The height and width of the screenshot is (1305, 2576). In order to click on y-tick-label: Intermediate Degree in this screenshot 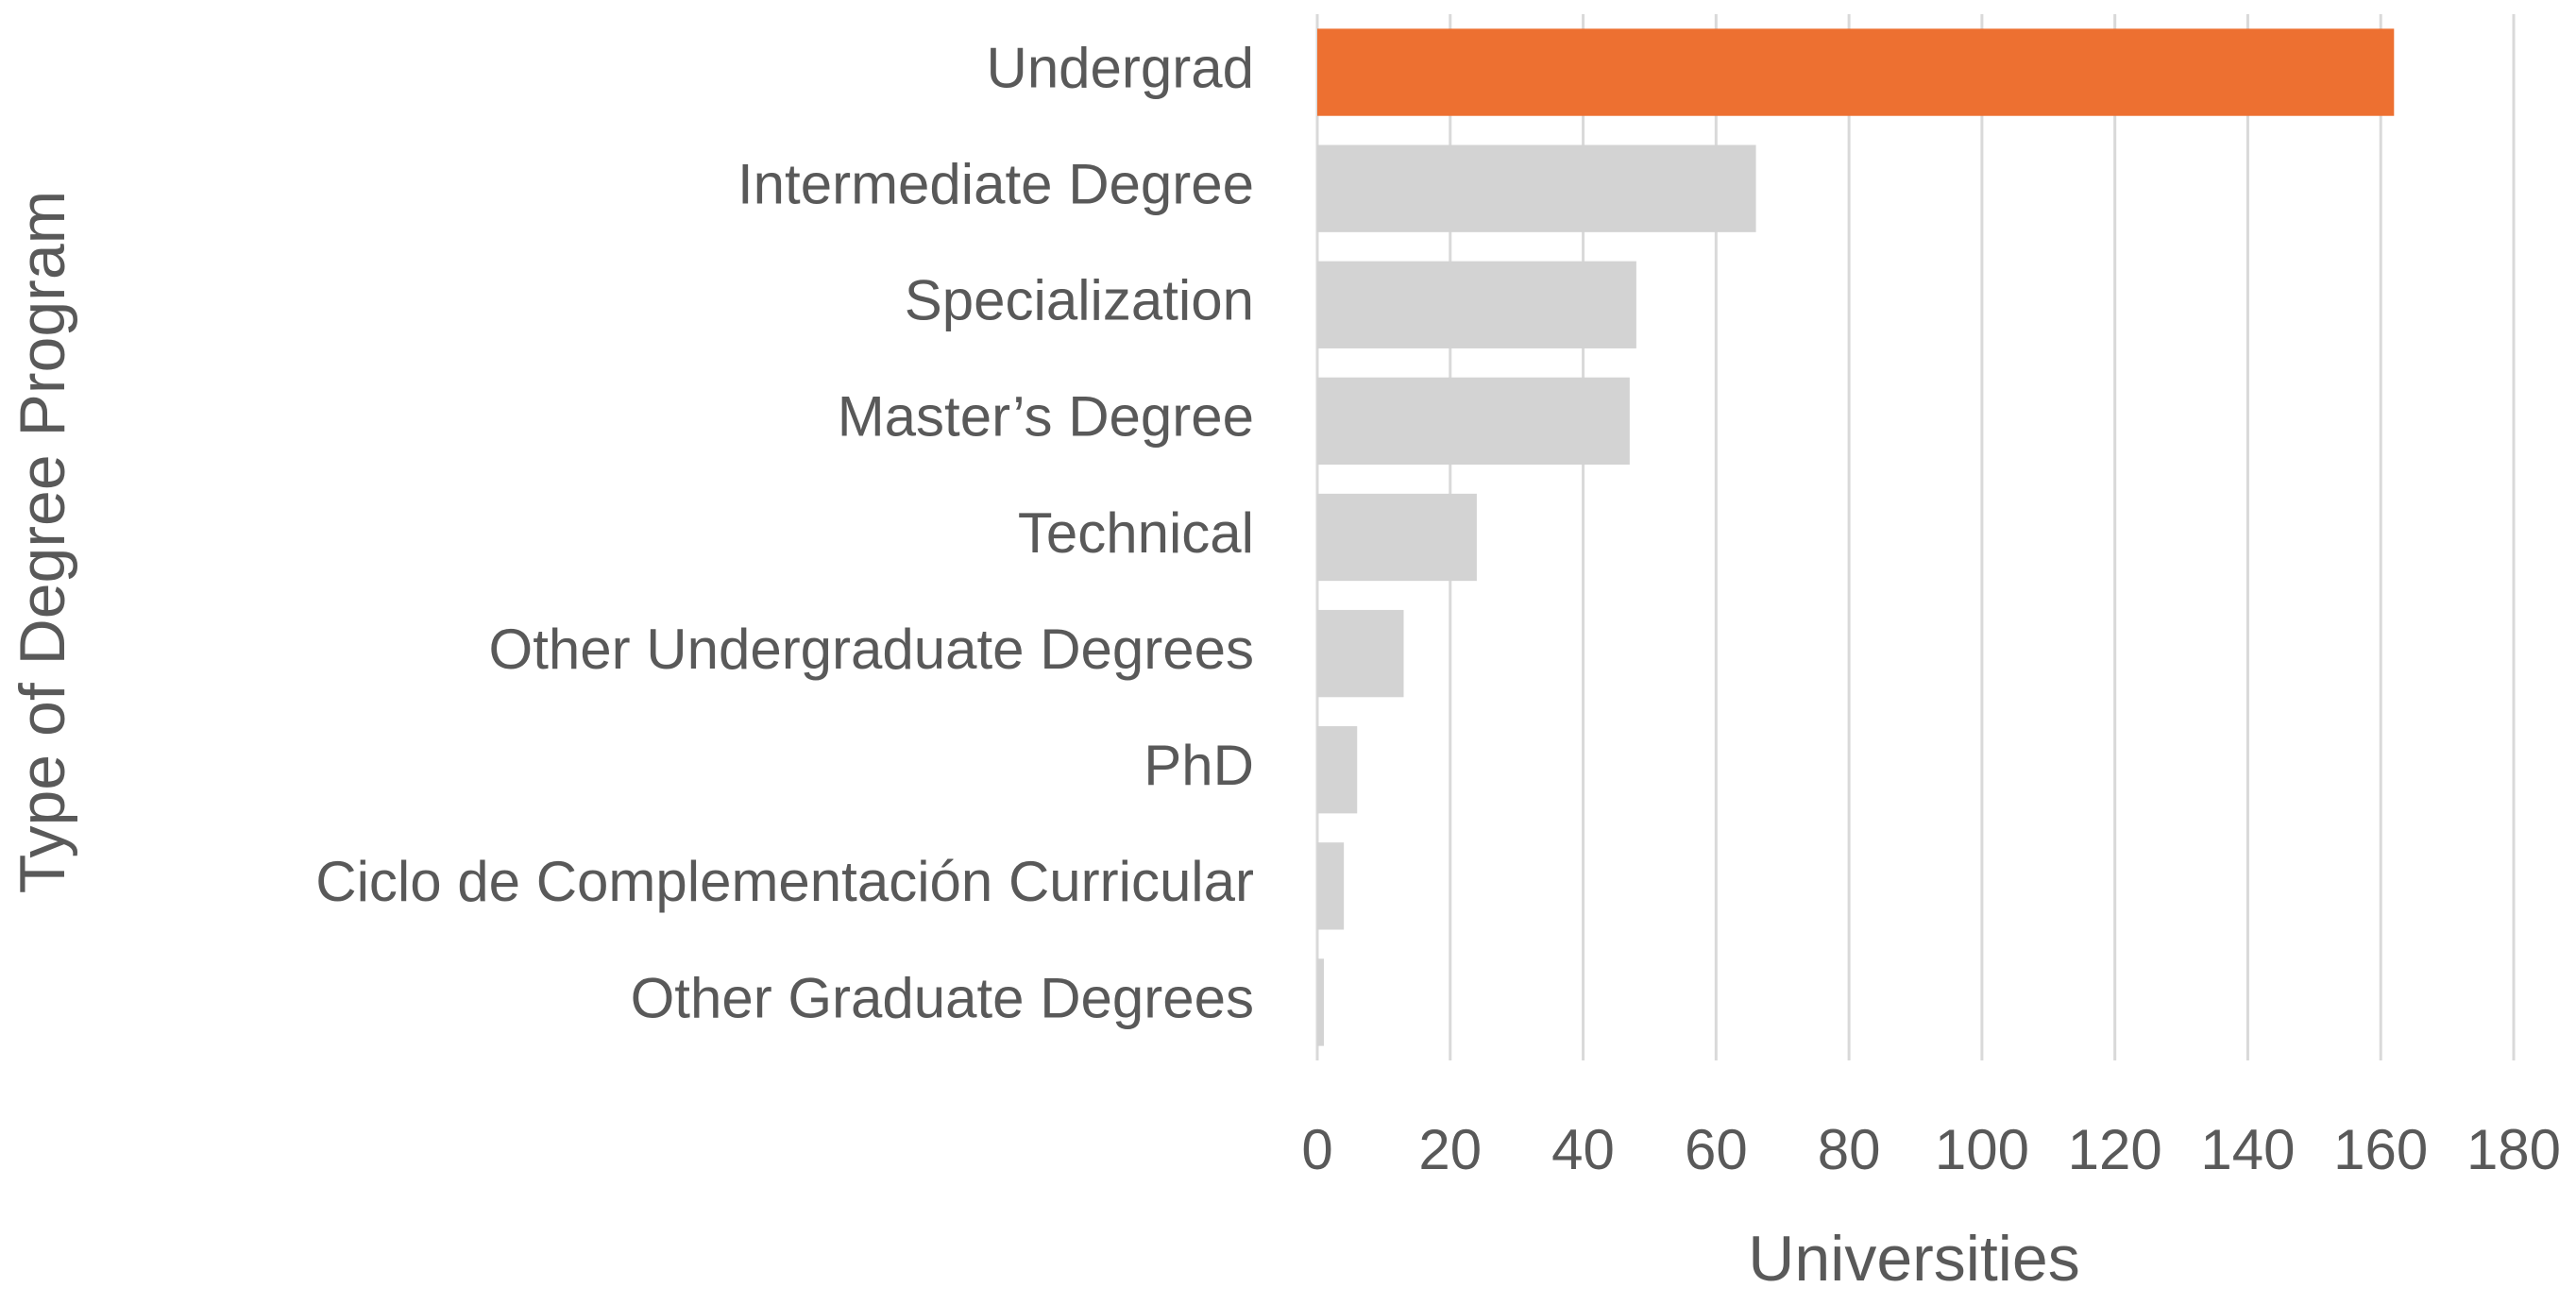, I will do `click(995, 184)`.